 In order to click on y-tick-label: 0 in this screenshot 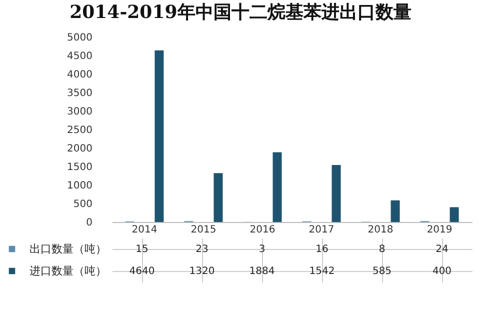, I will do `click(89, 223)`.